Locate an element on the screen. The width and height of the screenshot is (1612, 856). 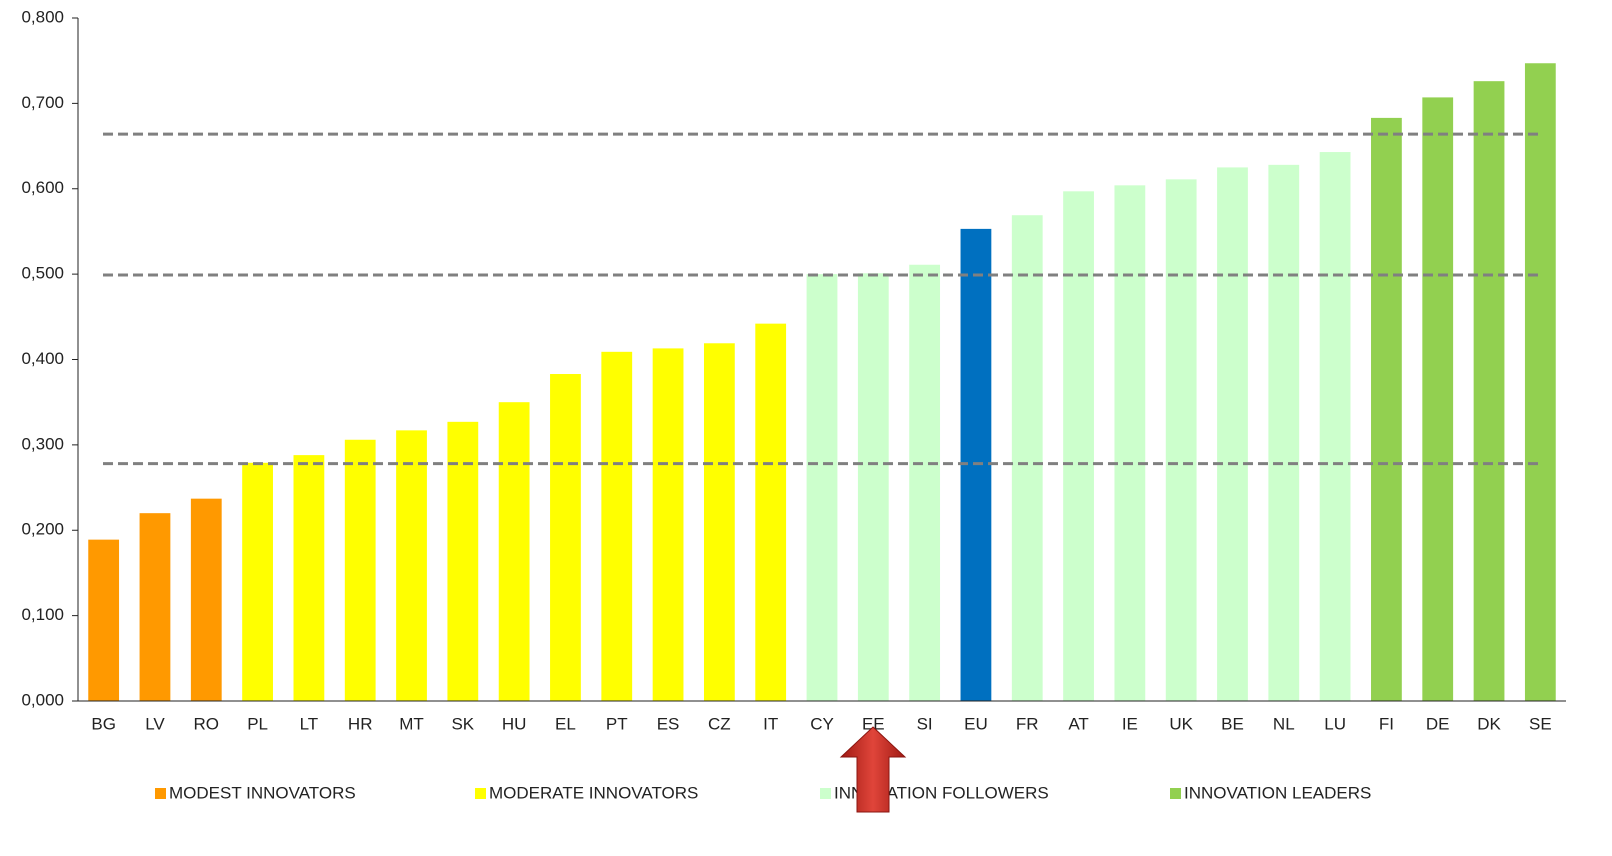
x-tick-label: RO is located at coordinates (207, 723).